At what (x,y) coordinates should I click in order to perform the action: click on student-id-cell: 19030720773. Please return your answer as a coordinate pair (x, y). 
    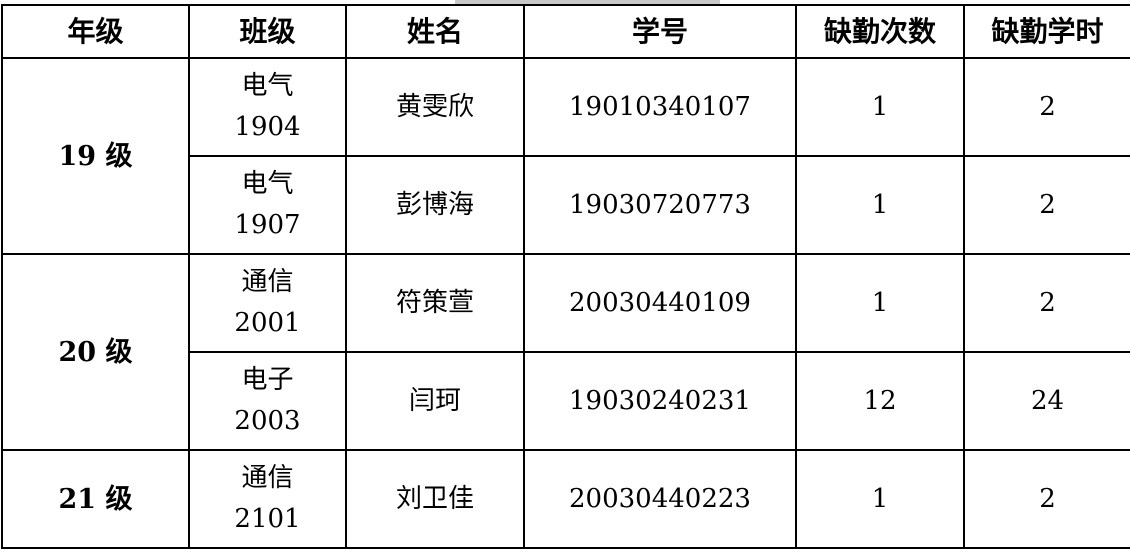
    Looking at the image, I should click on (660, 205).